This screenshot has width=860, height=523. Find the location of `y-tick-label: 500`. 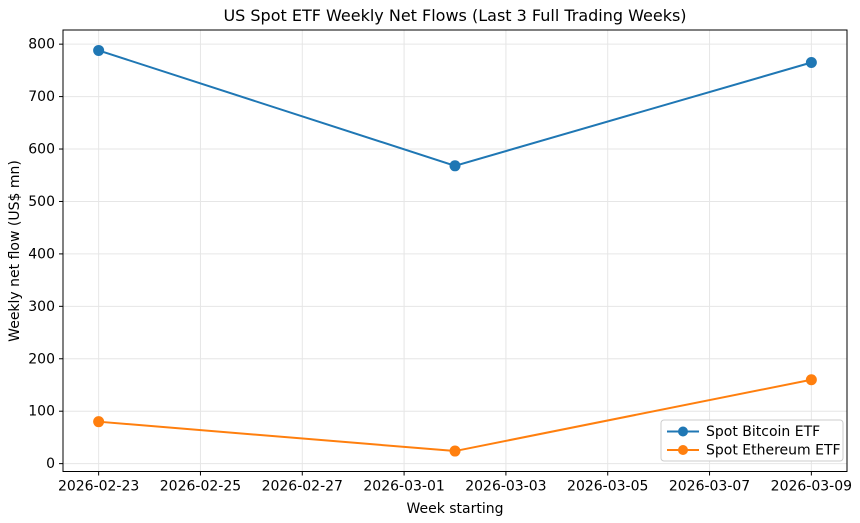

y-tick-label: 500 is located at coordinates (41, 202).